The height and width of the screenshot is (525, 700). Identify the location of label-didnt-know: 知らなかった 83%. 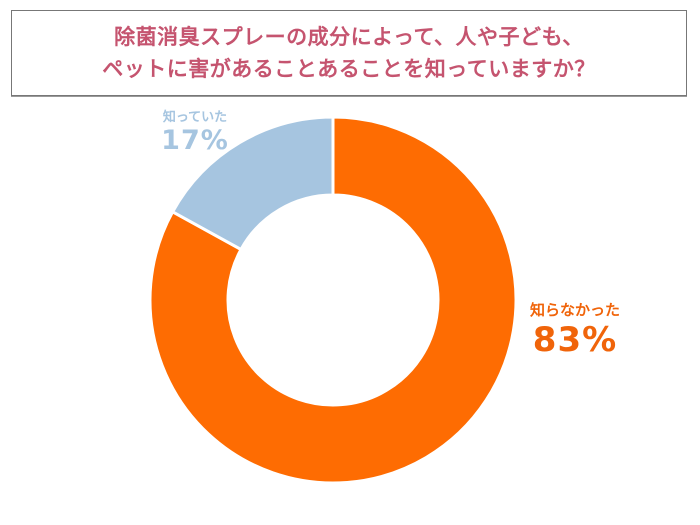
(575, 330).